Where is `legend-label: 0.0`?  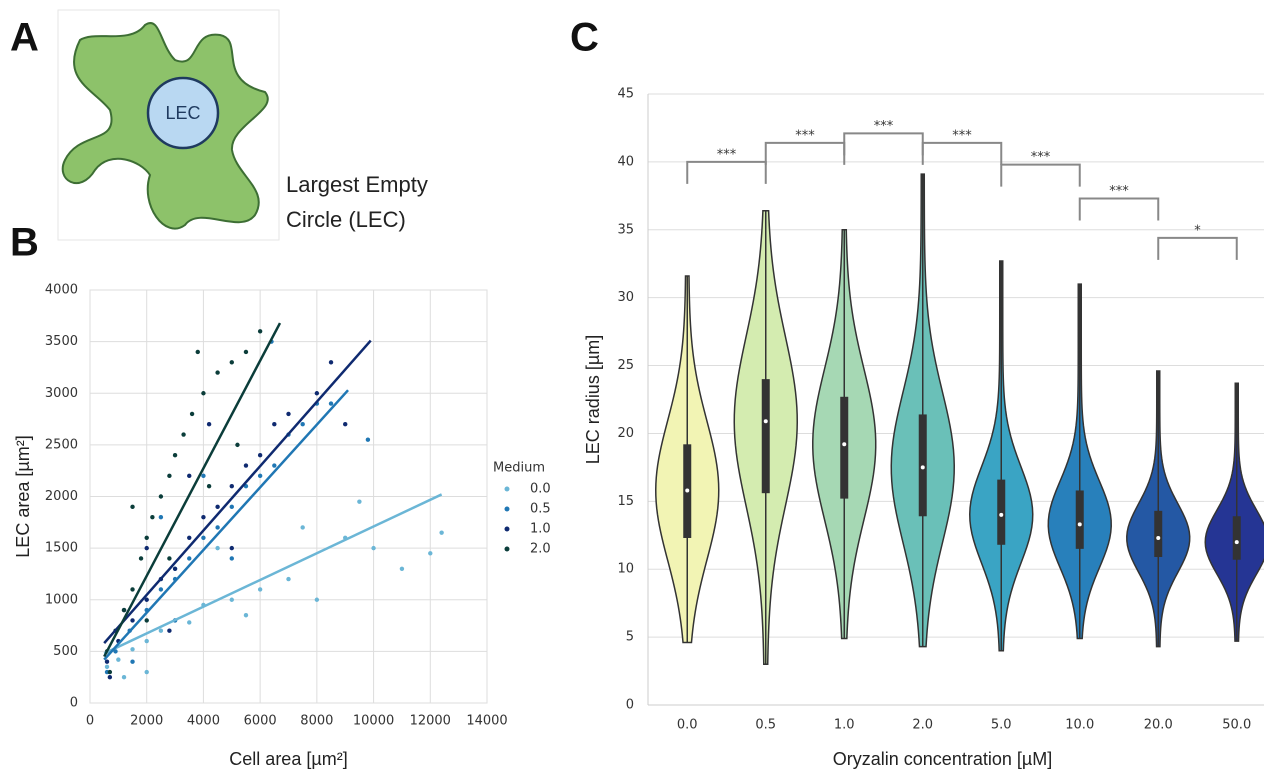 legend-label: 0.0 is located at coordinates (540, 489).